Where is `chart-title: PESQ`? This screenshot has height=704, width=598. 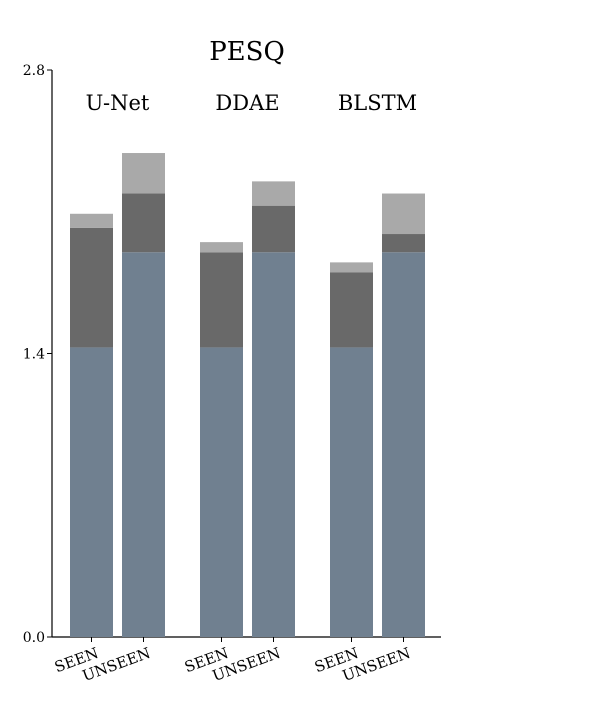
chart-title: PESQ is located at coordinates (247, 52).